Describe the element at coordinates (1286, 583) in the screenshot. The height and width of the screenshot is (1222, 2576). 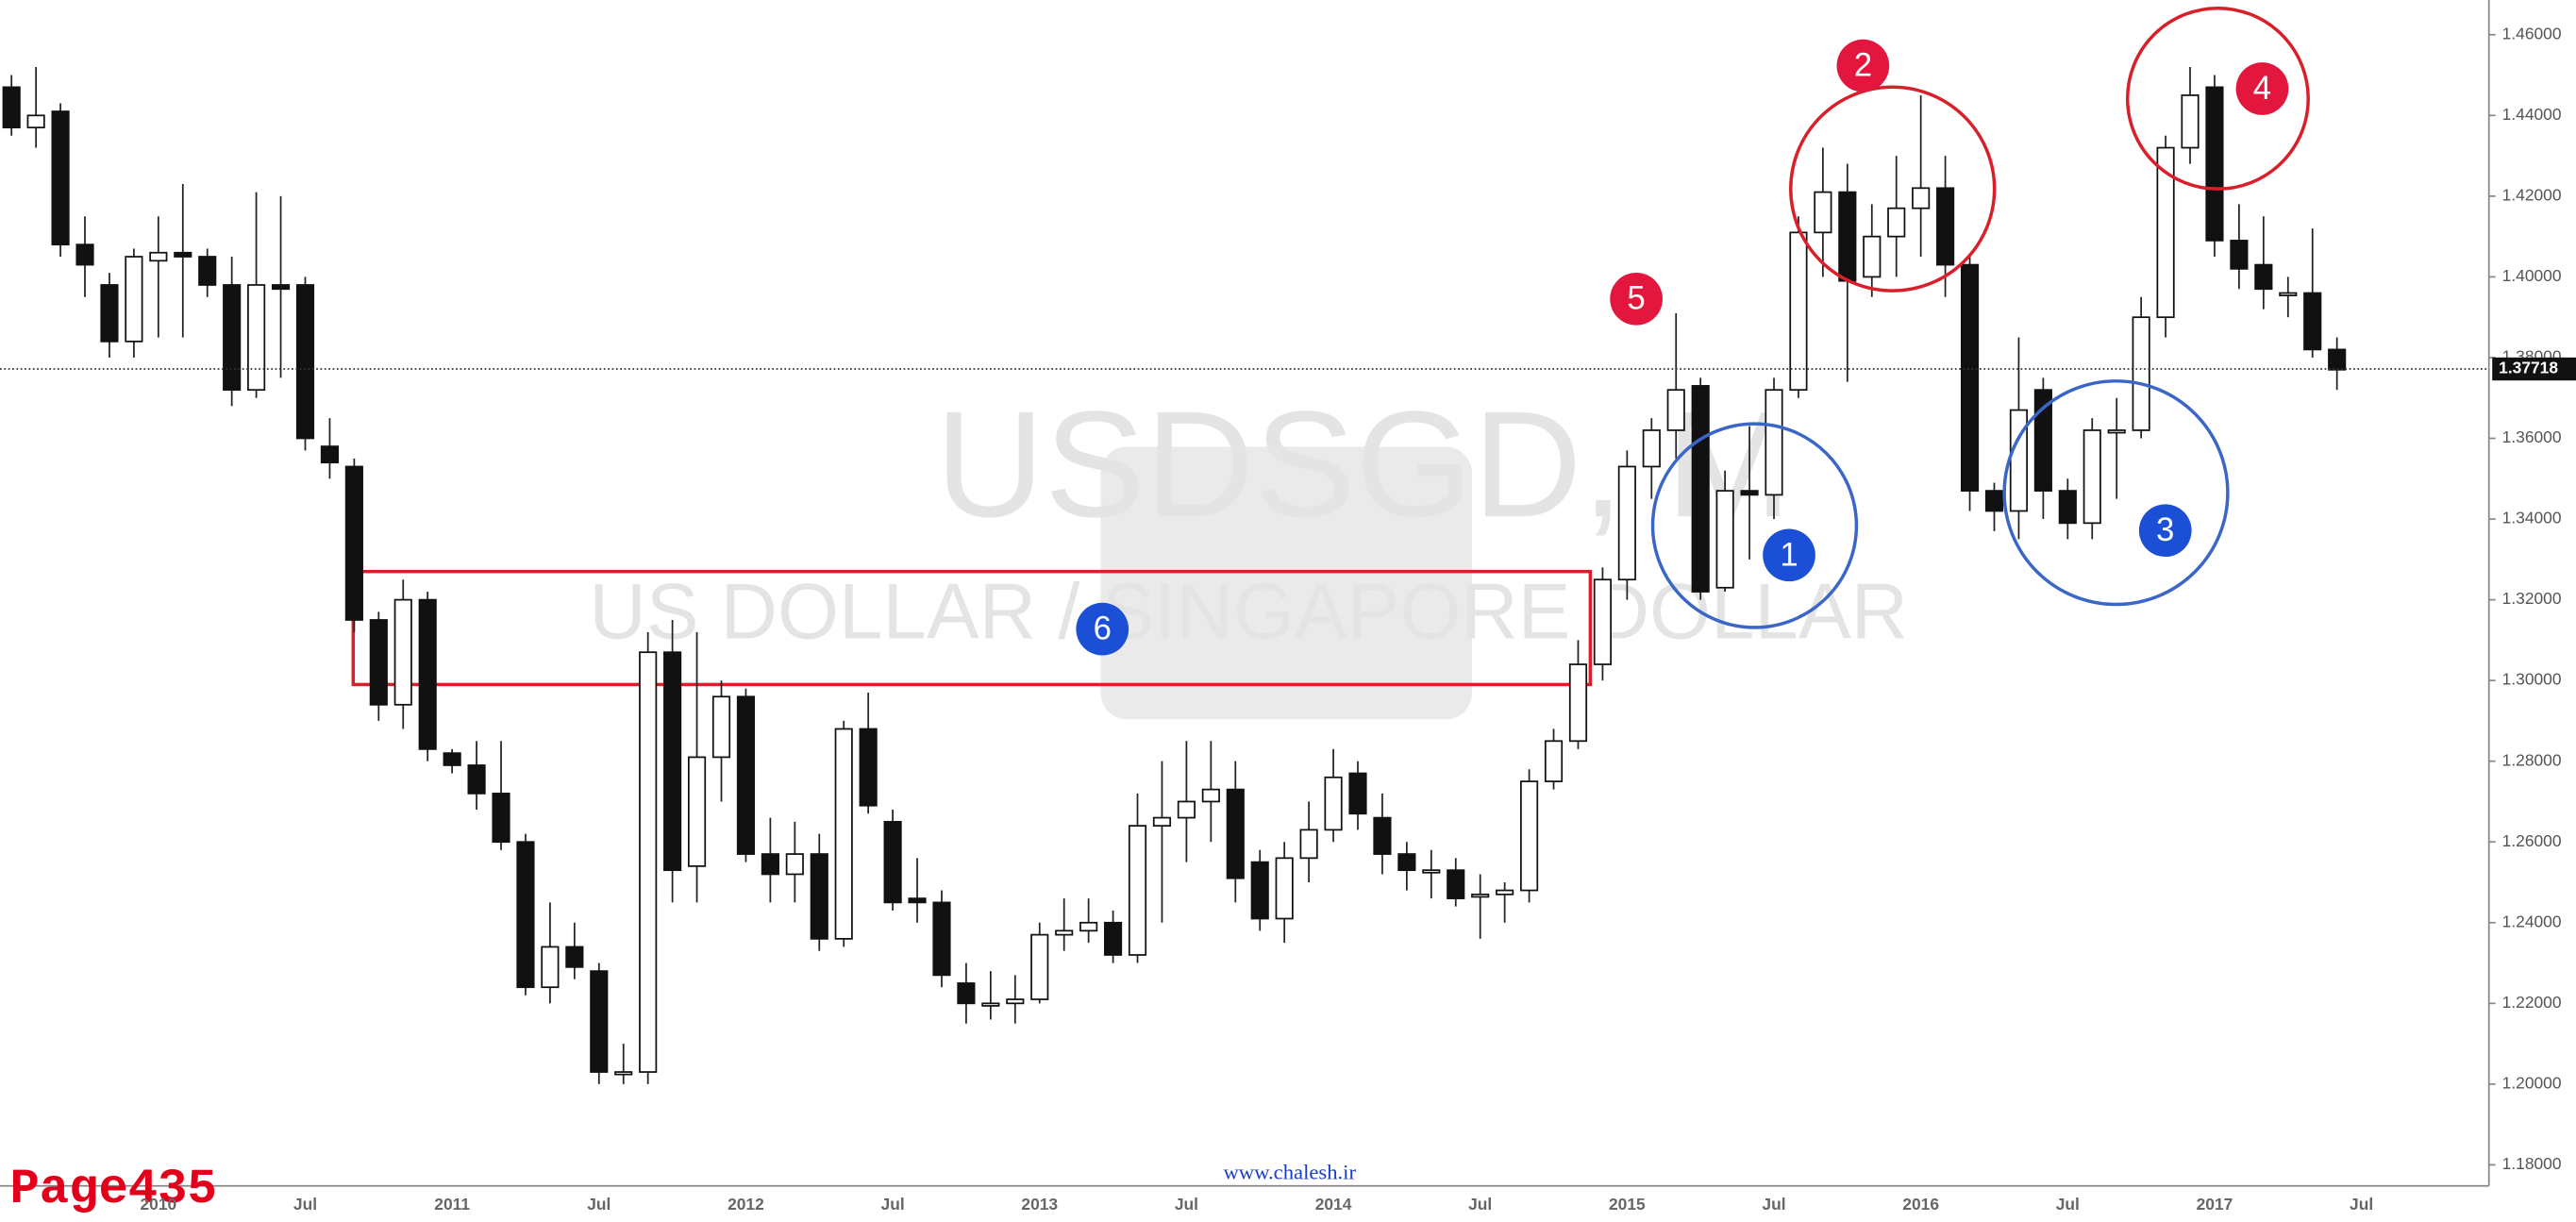
I see `logo-box` at that location.